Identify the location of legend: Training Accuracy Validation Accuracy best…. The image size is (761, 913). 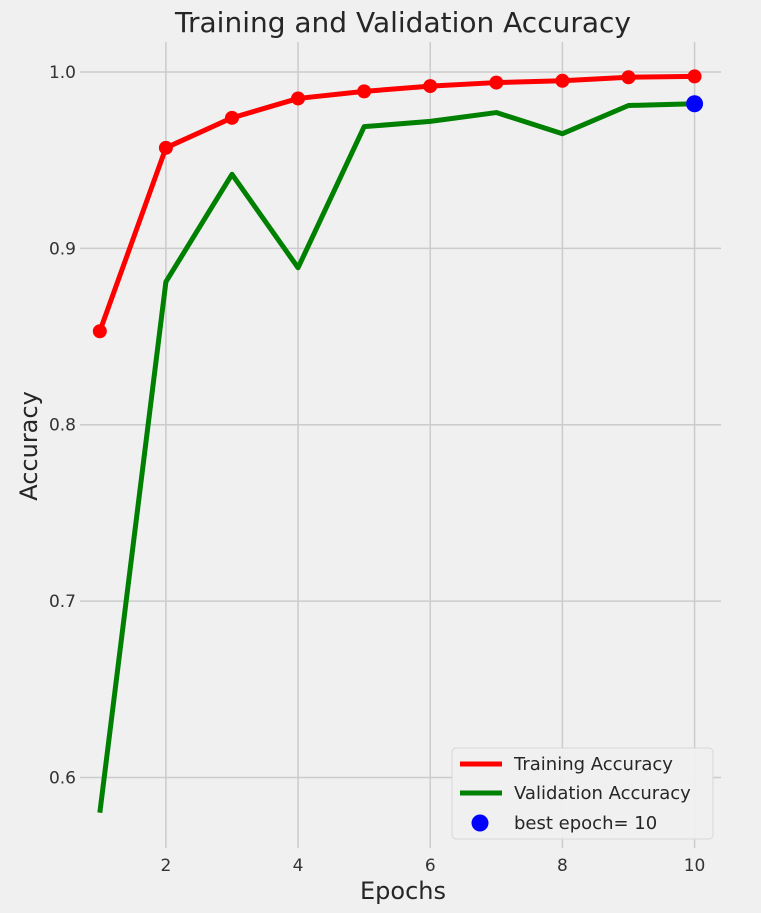
(582, 793).